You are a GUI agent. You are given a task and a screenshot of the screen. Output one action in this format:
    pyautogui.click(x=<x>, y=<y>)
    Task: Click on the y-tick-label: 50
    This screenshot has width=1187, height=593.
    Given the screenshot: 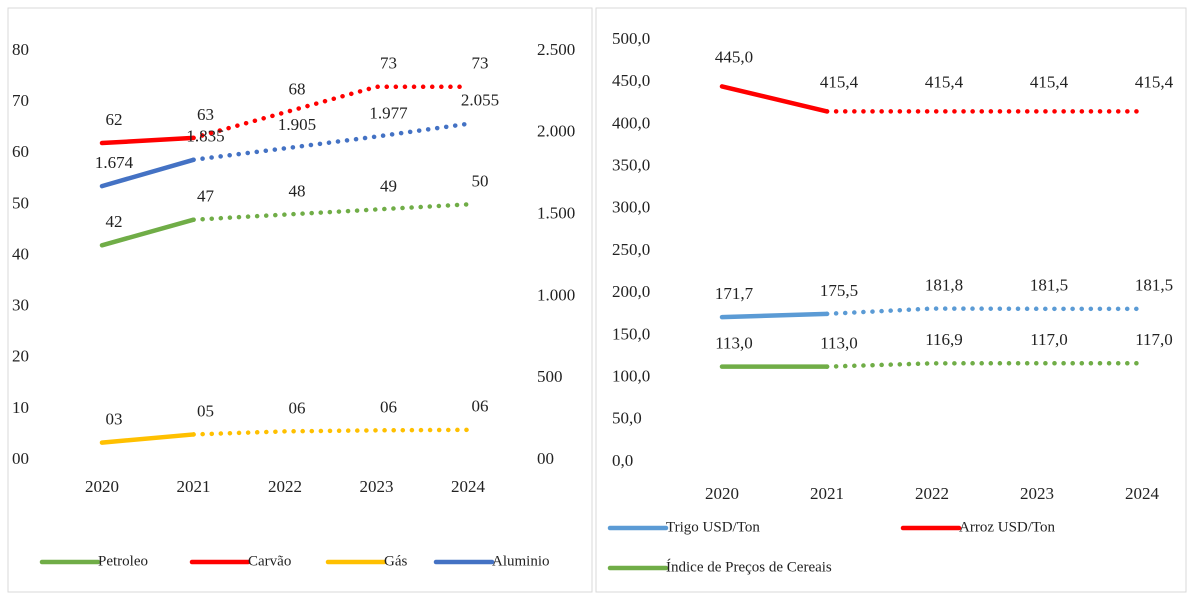 What is the action you would take?
    pyautogui.click(x=20, y=202)
    